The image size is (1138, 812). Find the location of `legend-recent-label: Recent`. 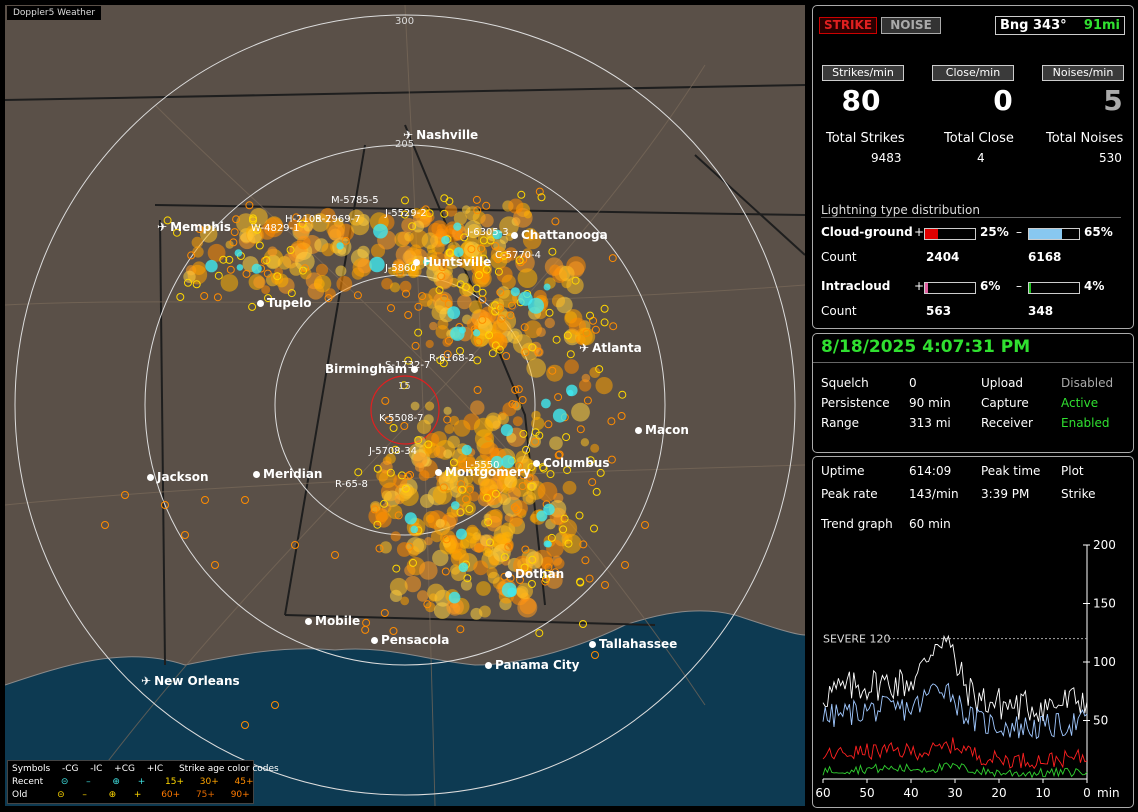

legend-recent-label: Recent is located at coordinates (28, 782).